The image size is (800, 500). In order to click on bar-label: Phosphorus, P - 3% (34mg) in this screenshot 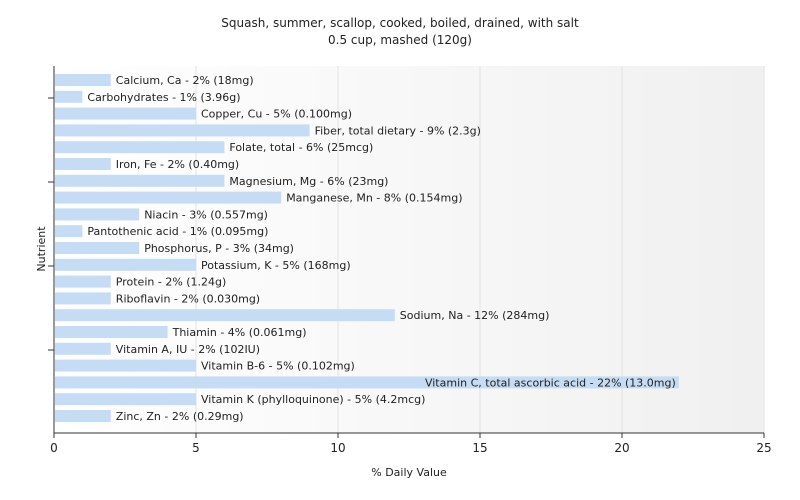, I will do `click(219, 248)`.